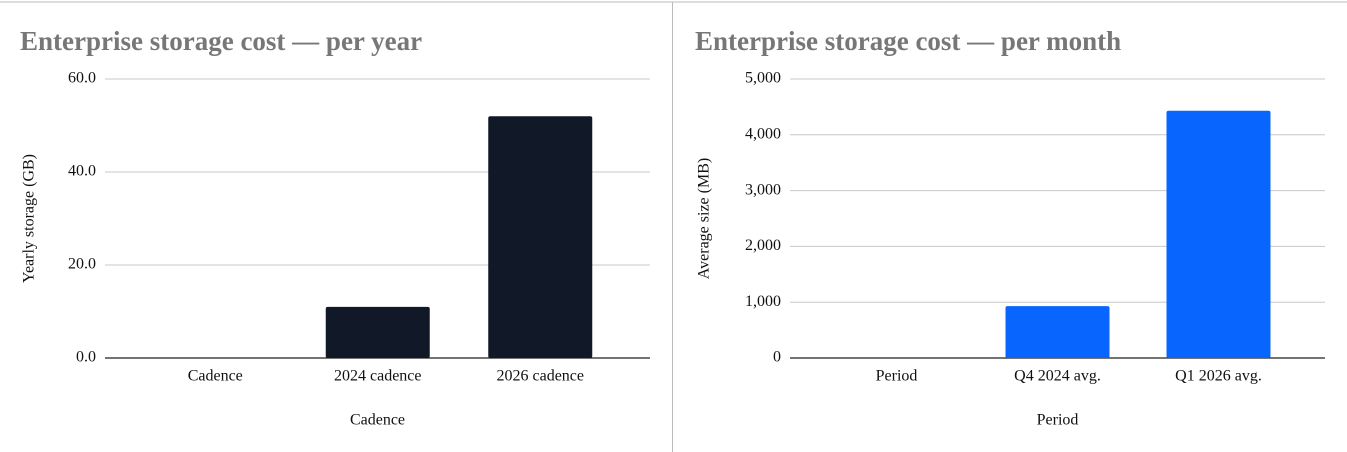 This screenshot has width=1347, height=452. Describe the element at coordinates (215, 376) in the screenshot. I see `x-tick-label: Cadence` at that location.